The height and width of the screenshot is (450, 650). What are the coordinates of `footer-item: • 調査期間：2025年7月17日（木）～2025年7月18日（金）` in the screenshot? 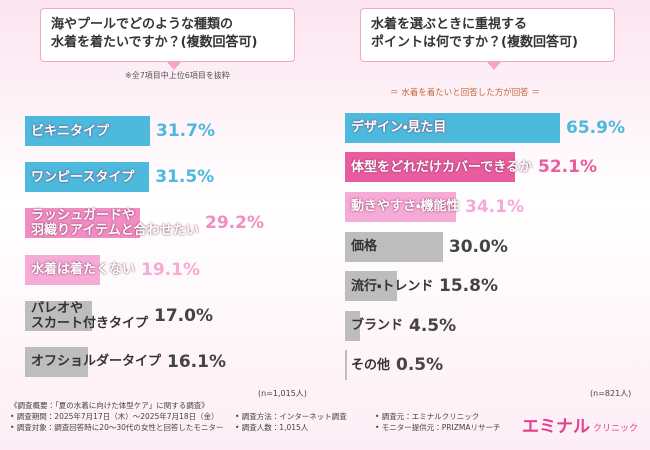 It's located at (114, 416).